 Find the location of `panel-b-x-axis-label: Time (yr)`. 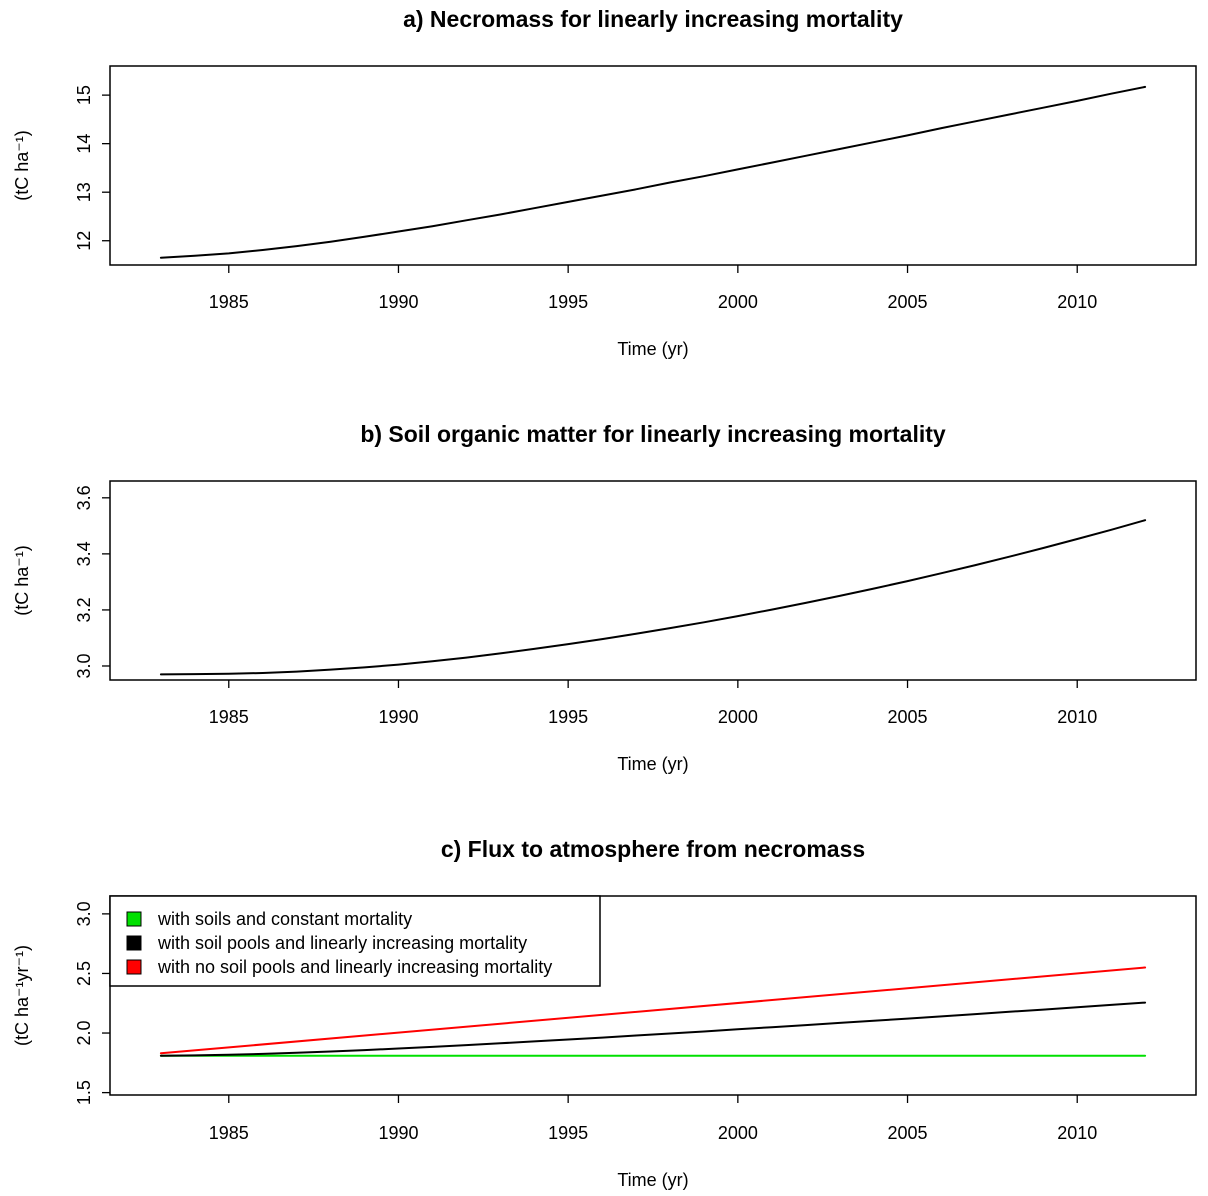

panel-b-x-axis-label: Time (yr) is located at coordinates (652, 764).